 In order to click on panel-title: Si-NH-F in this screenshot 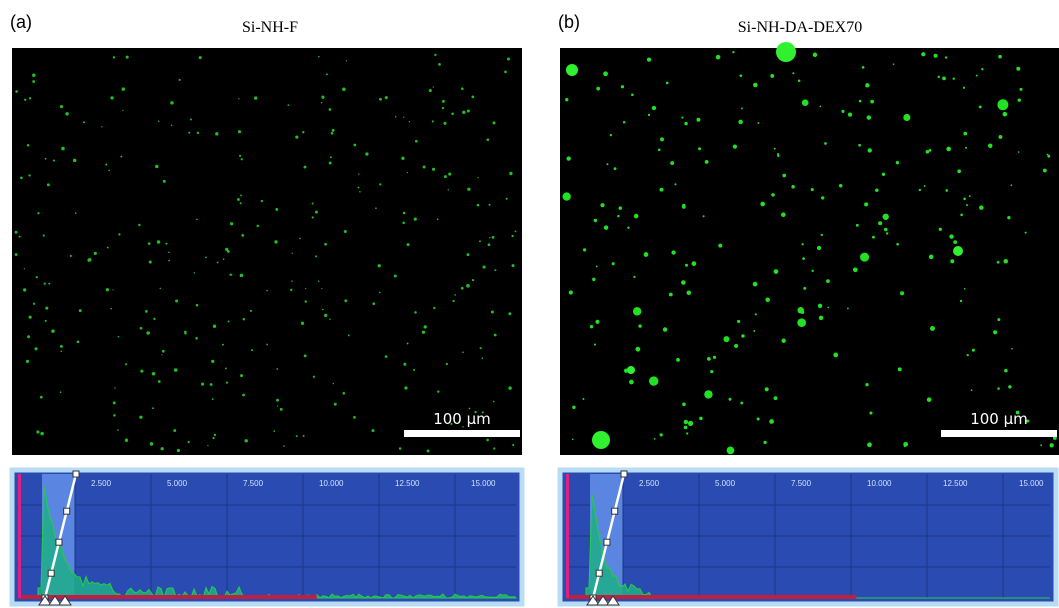, I will do `click(270, 27)`.